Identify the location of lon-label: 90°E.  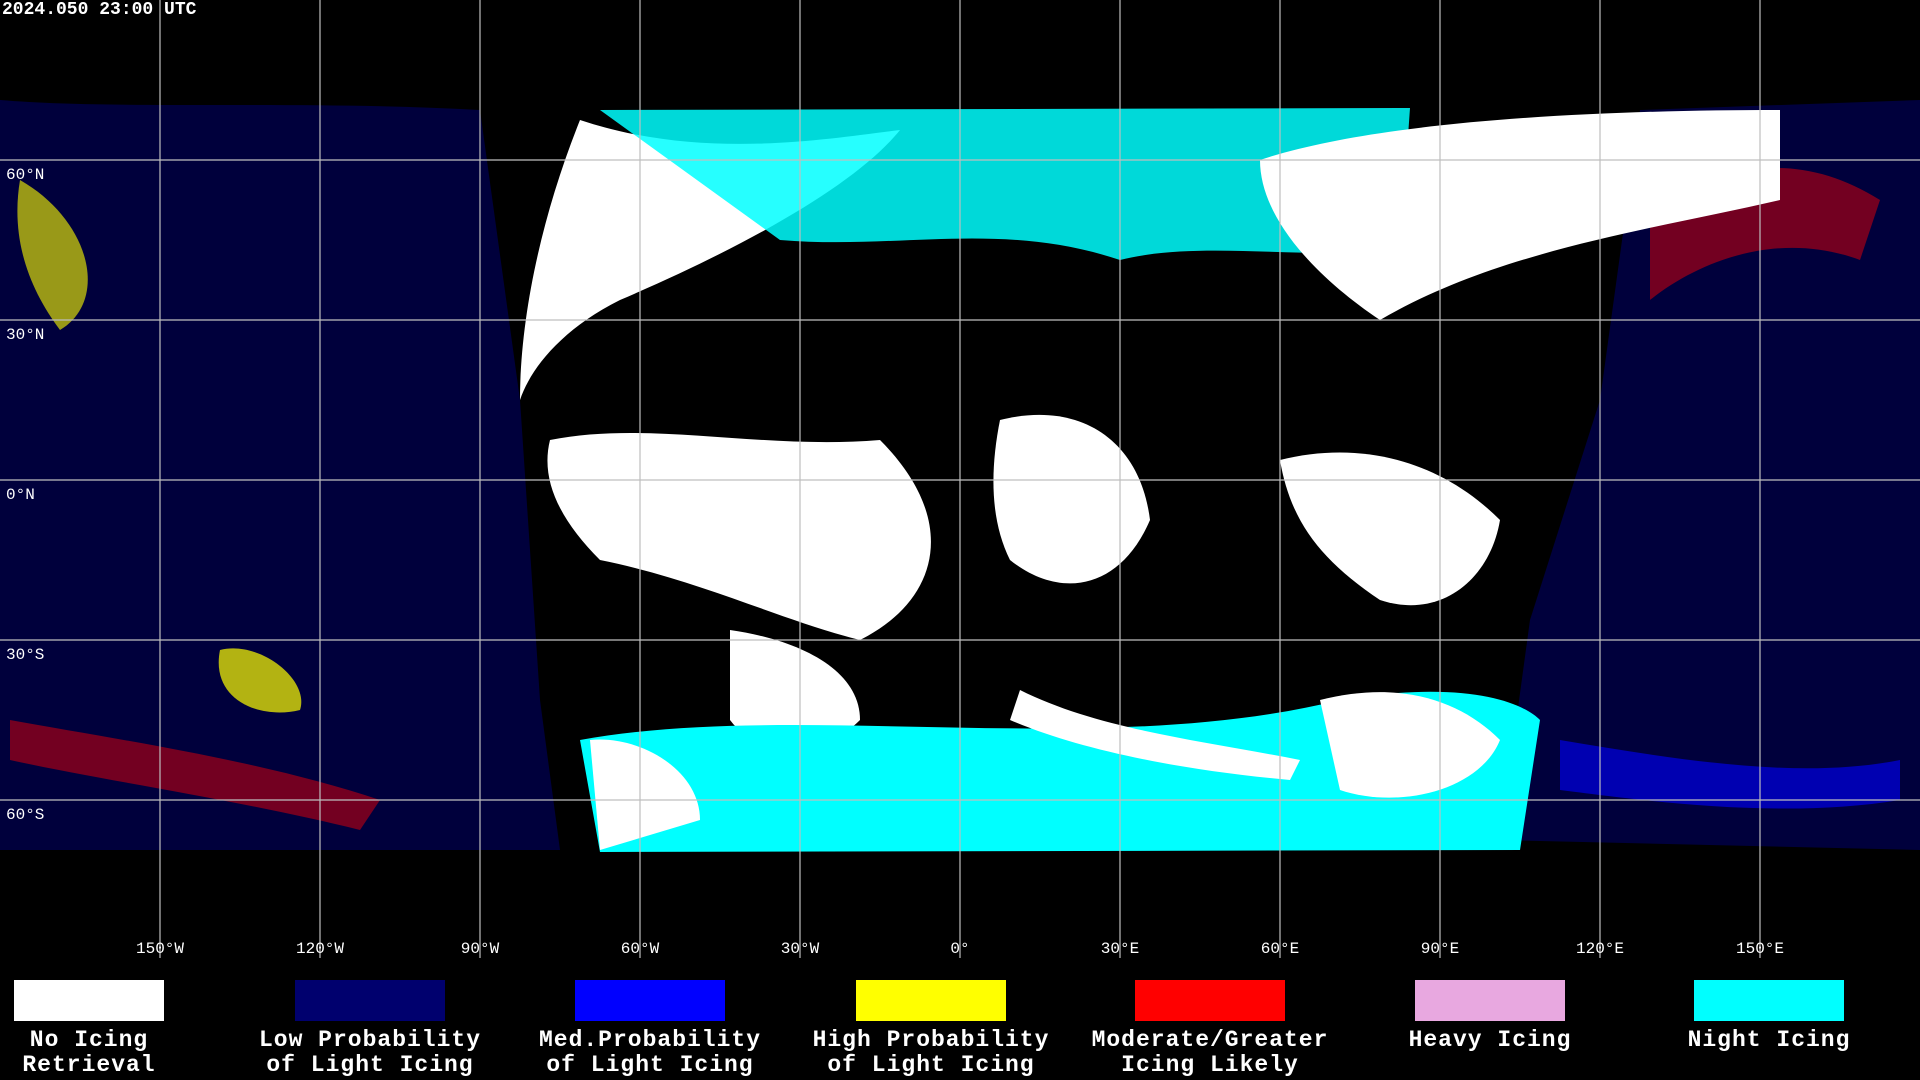
(1440, 949).